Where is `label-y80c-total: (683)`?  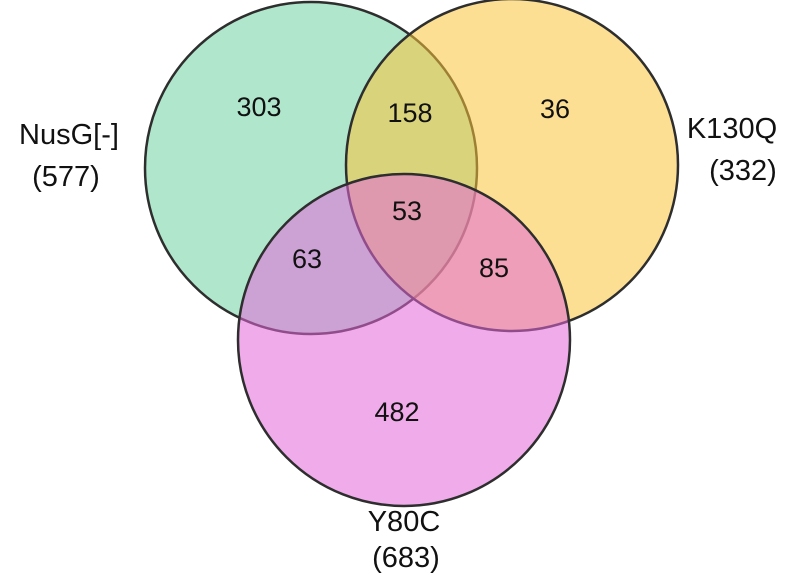
label-y80c-total: (683) is located at coordinates (406, 558).